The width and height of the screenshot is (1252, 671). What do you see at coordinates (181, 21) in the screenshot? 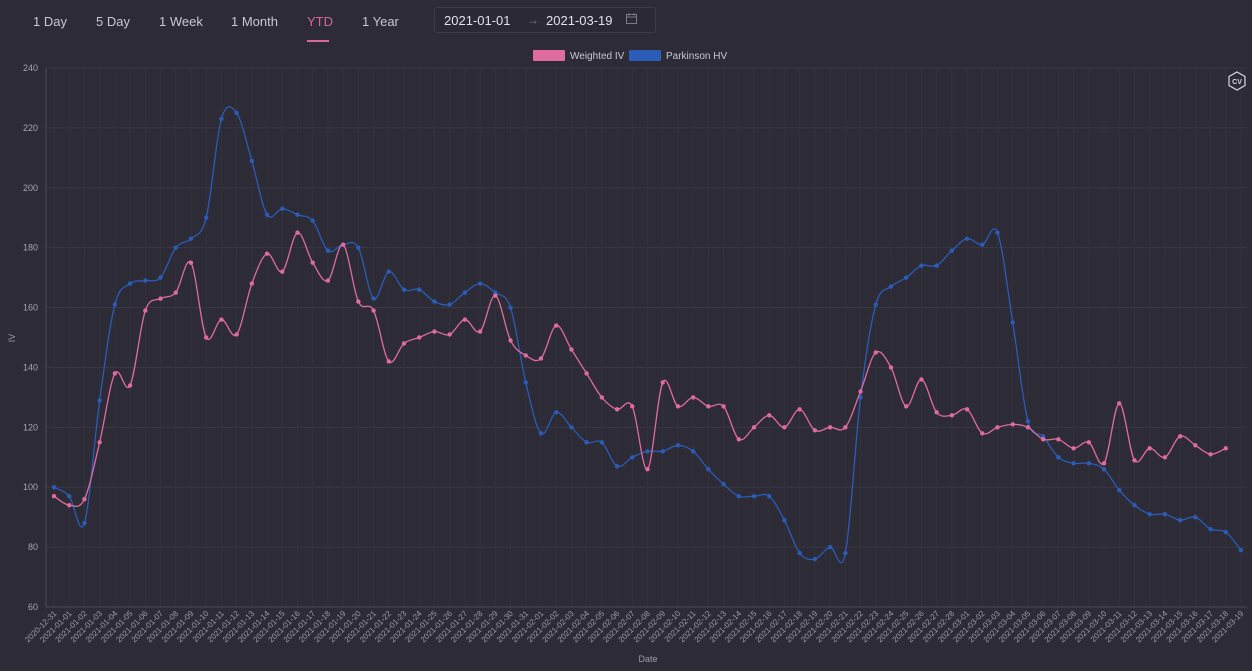
I see `tab-1-week: 1 Week` at bounding box center [181, 21].